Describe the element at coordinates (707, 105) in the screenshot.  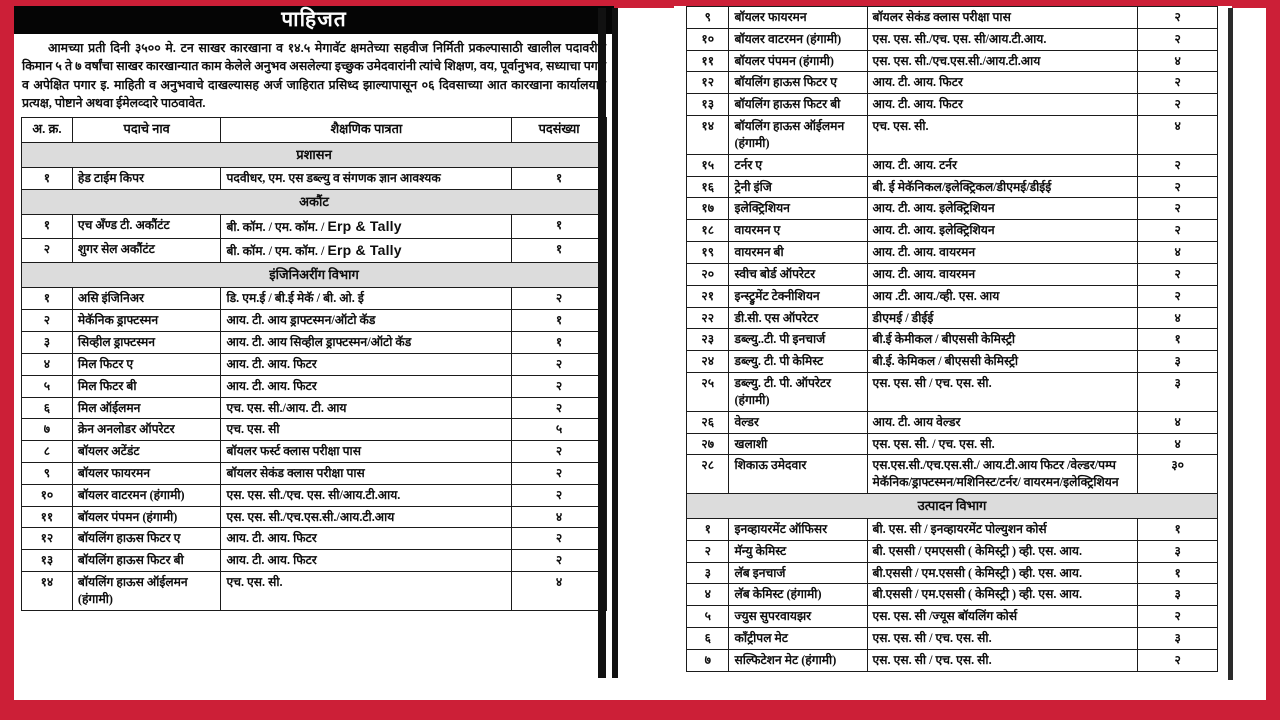
I see `cell-serial: १३` at that location.